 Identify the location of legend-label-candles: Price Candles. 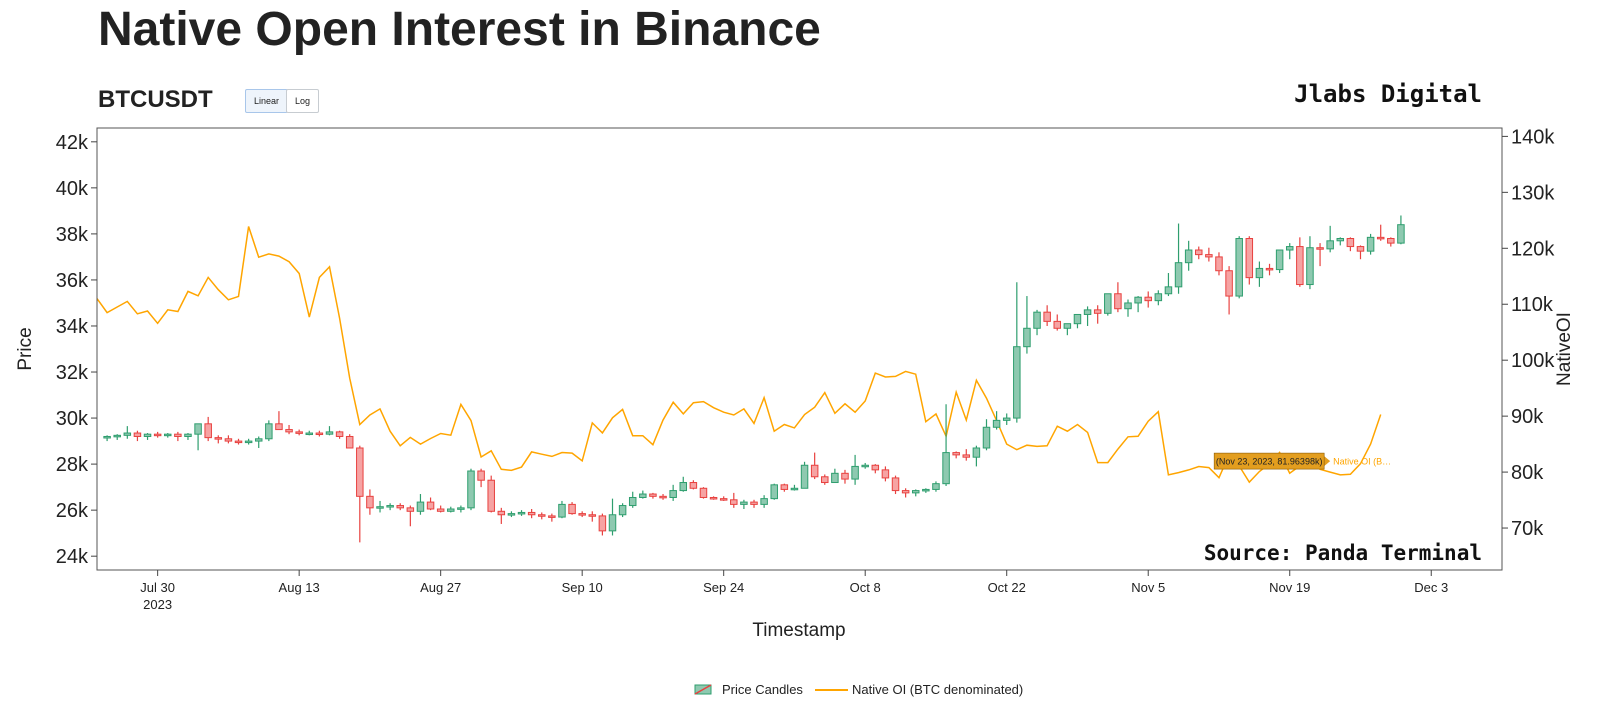
(762, 689).